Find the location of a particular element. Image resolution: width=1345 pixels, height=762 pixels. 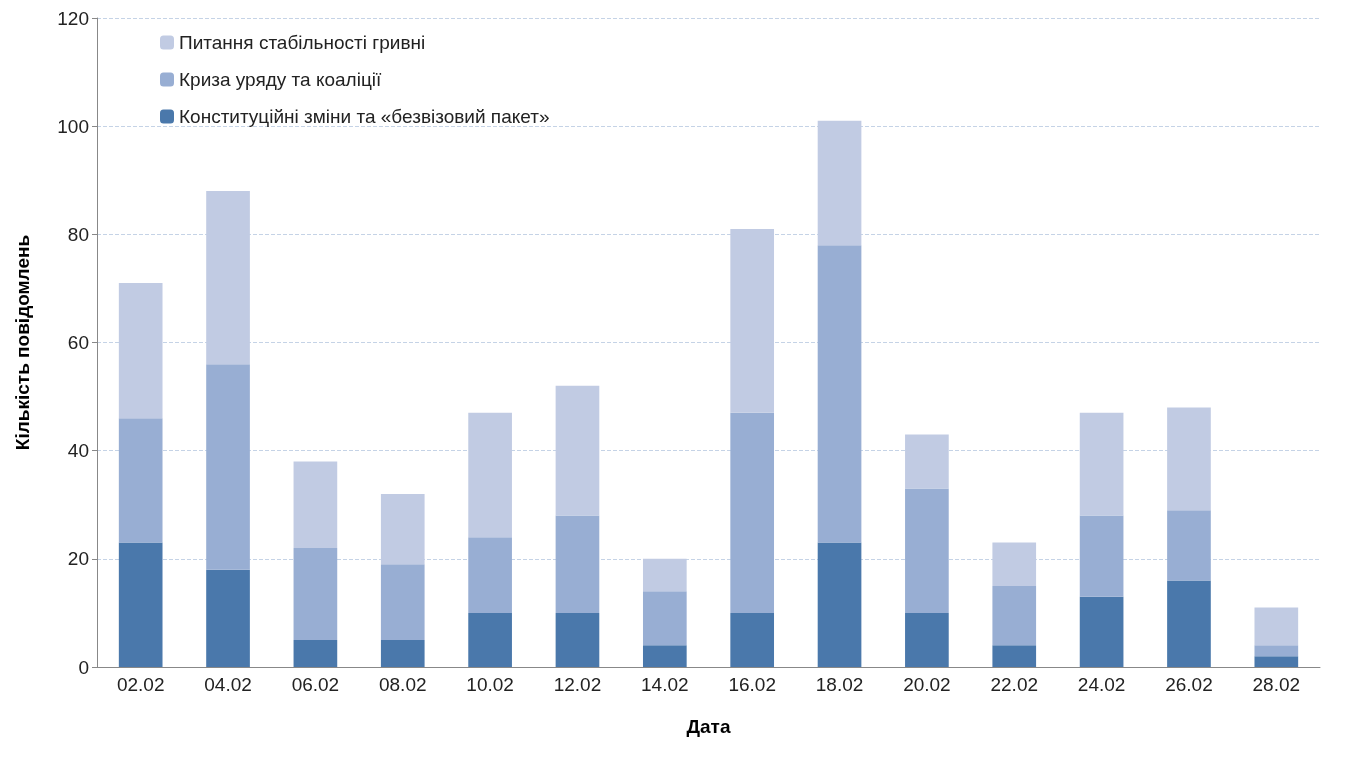

x-tick-label: 28.02 is located at coordinates (1276, 684).